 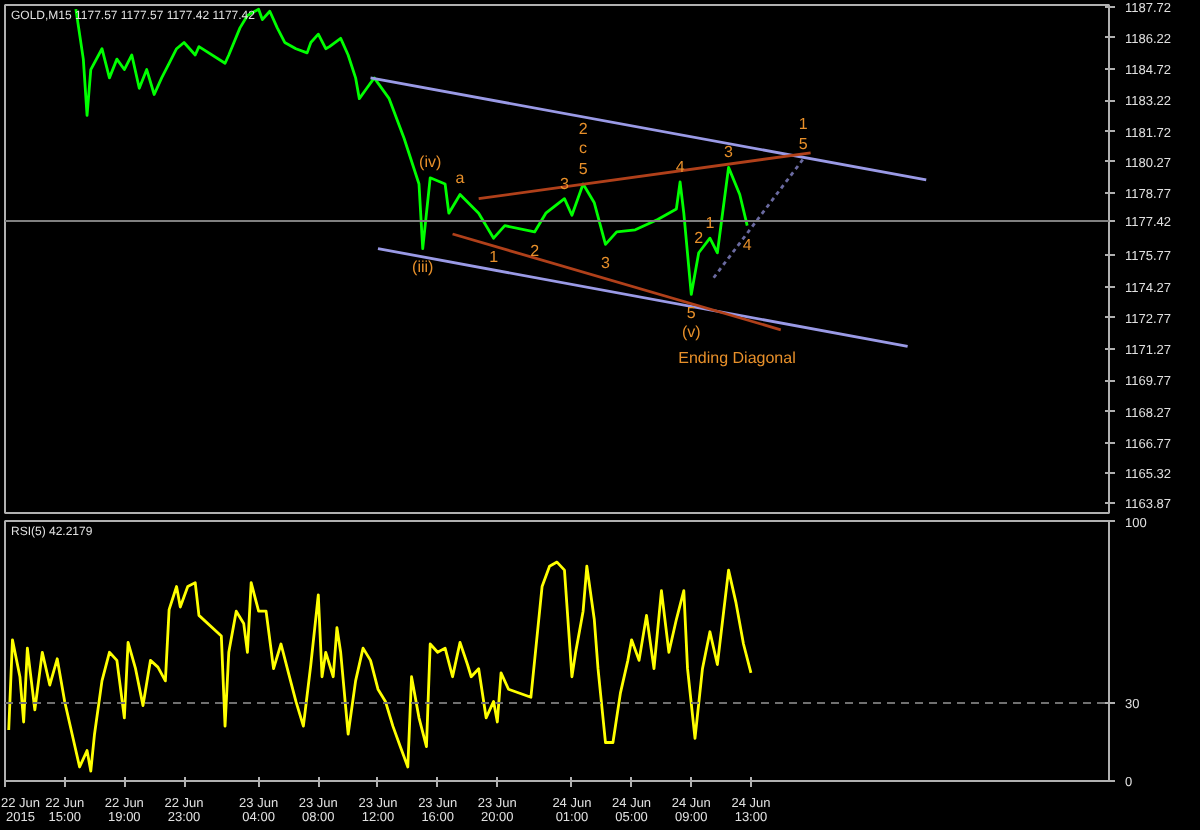 What do you see at coordinates (430, 161) in the screenshot?
I see `annotation: (iv)` at bounding box center [430, 161].